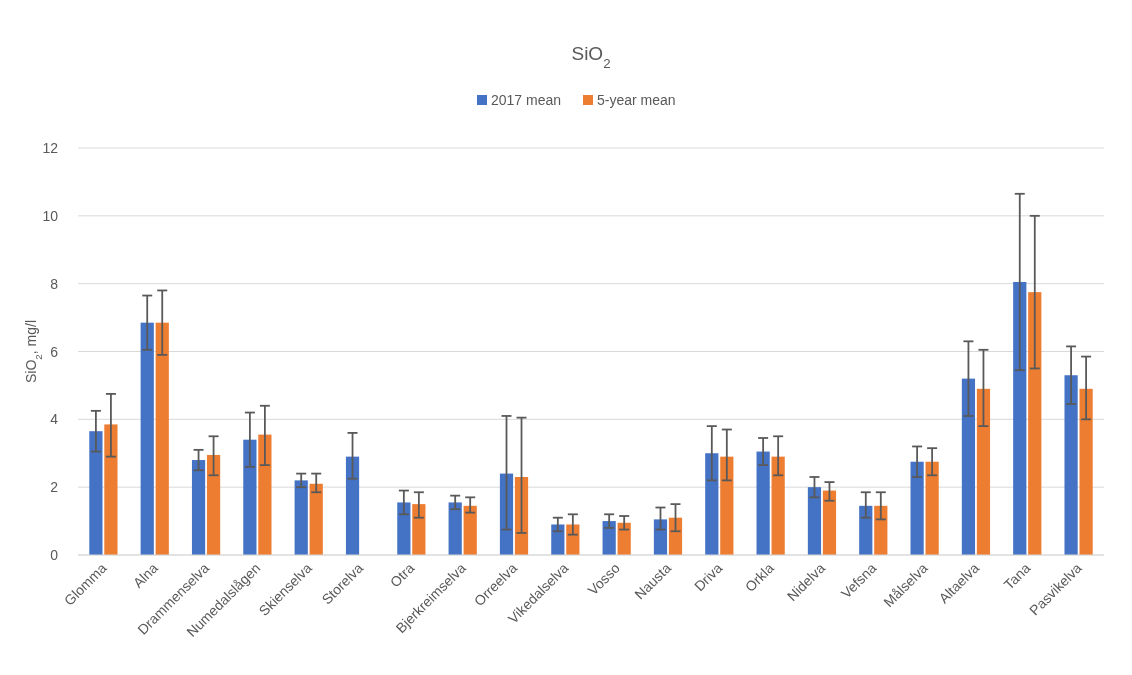 Image resolution: width=1132 pixels, height=675 pixels. What do you see at coordinates (50, 148) in the screenshot?
I see `y-tick-label: 12` at bounding box center [50, 148].